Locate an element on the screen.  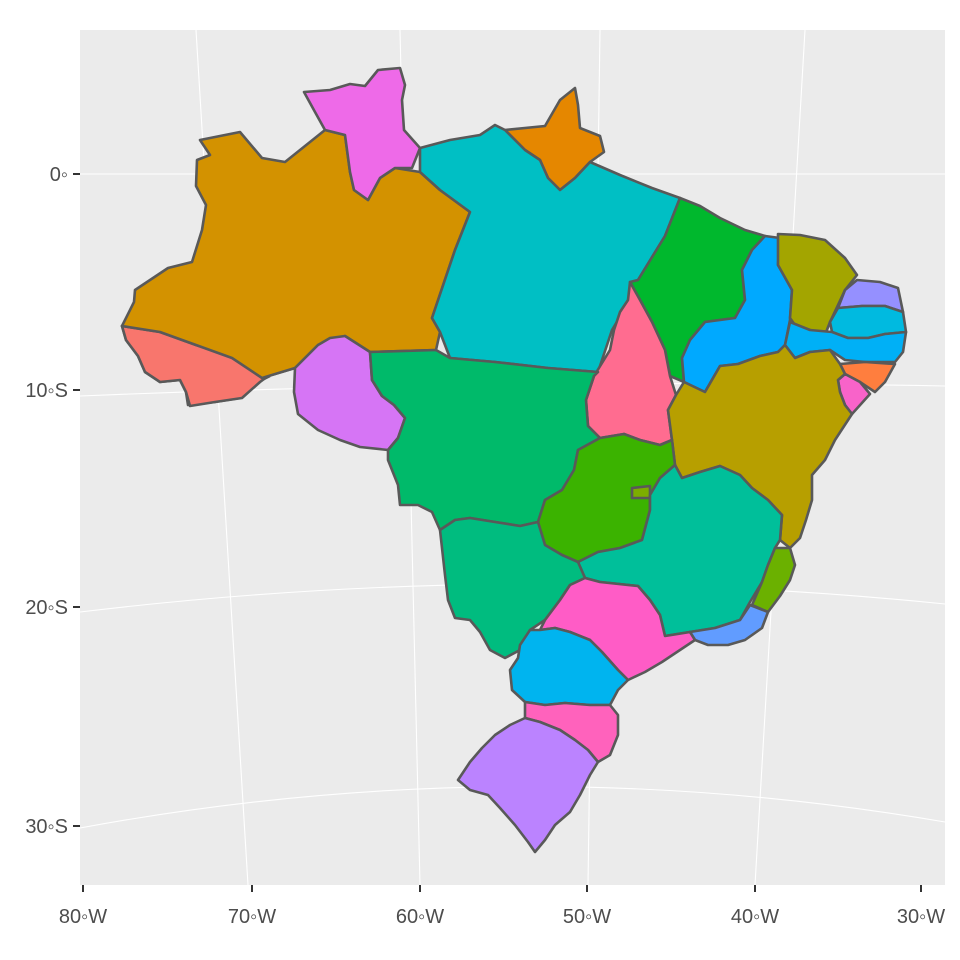
y-tick-label: 10◦S is located at coordinates (46, 391).